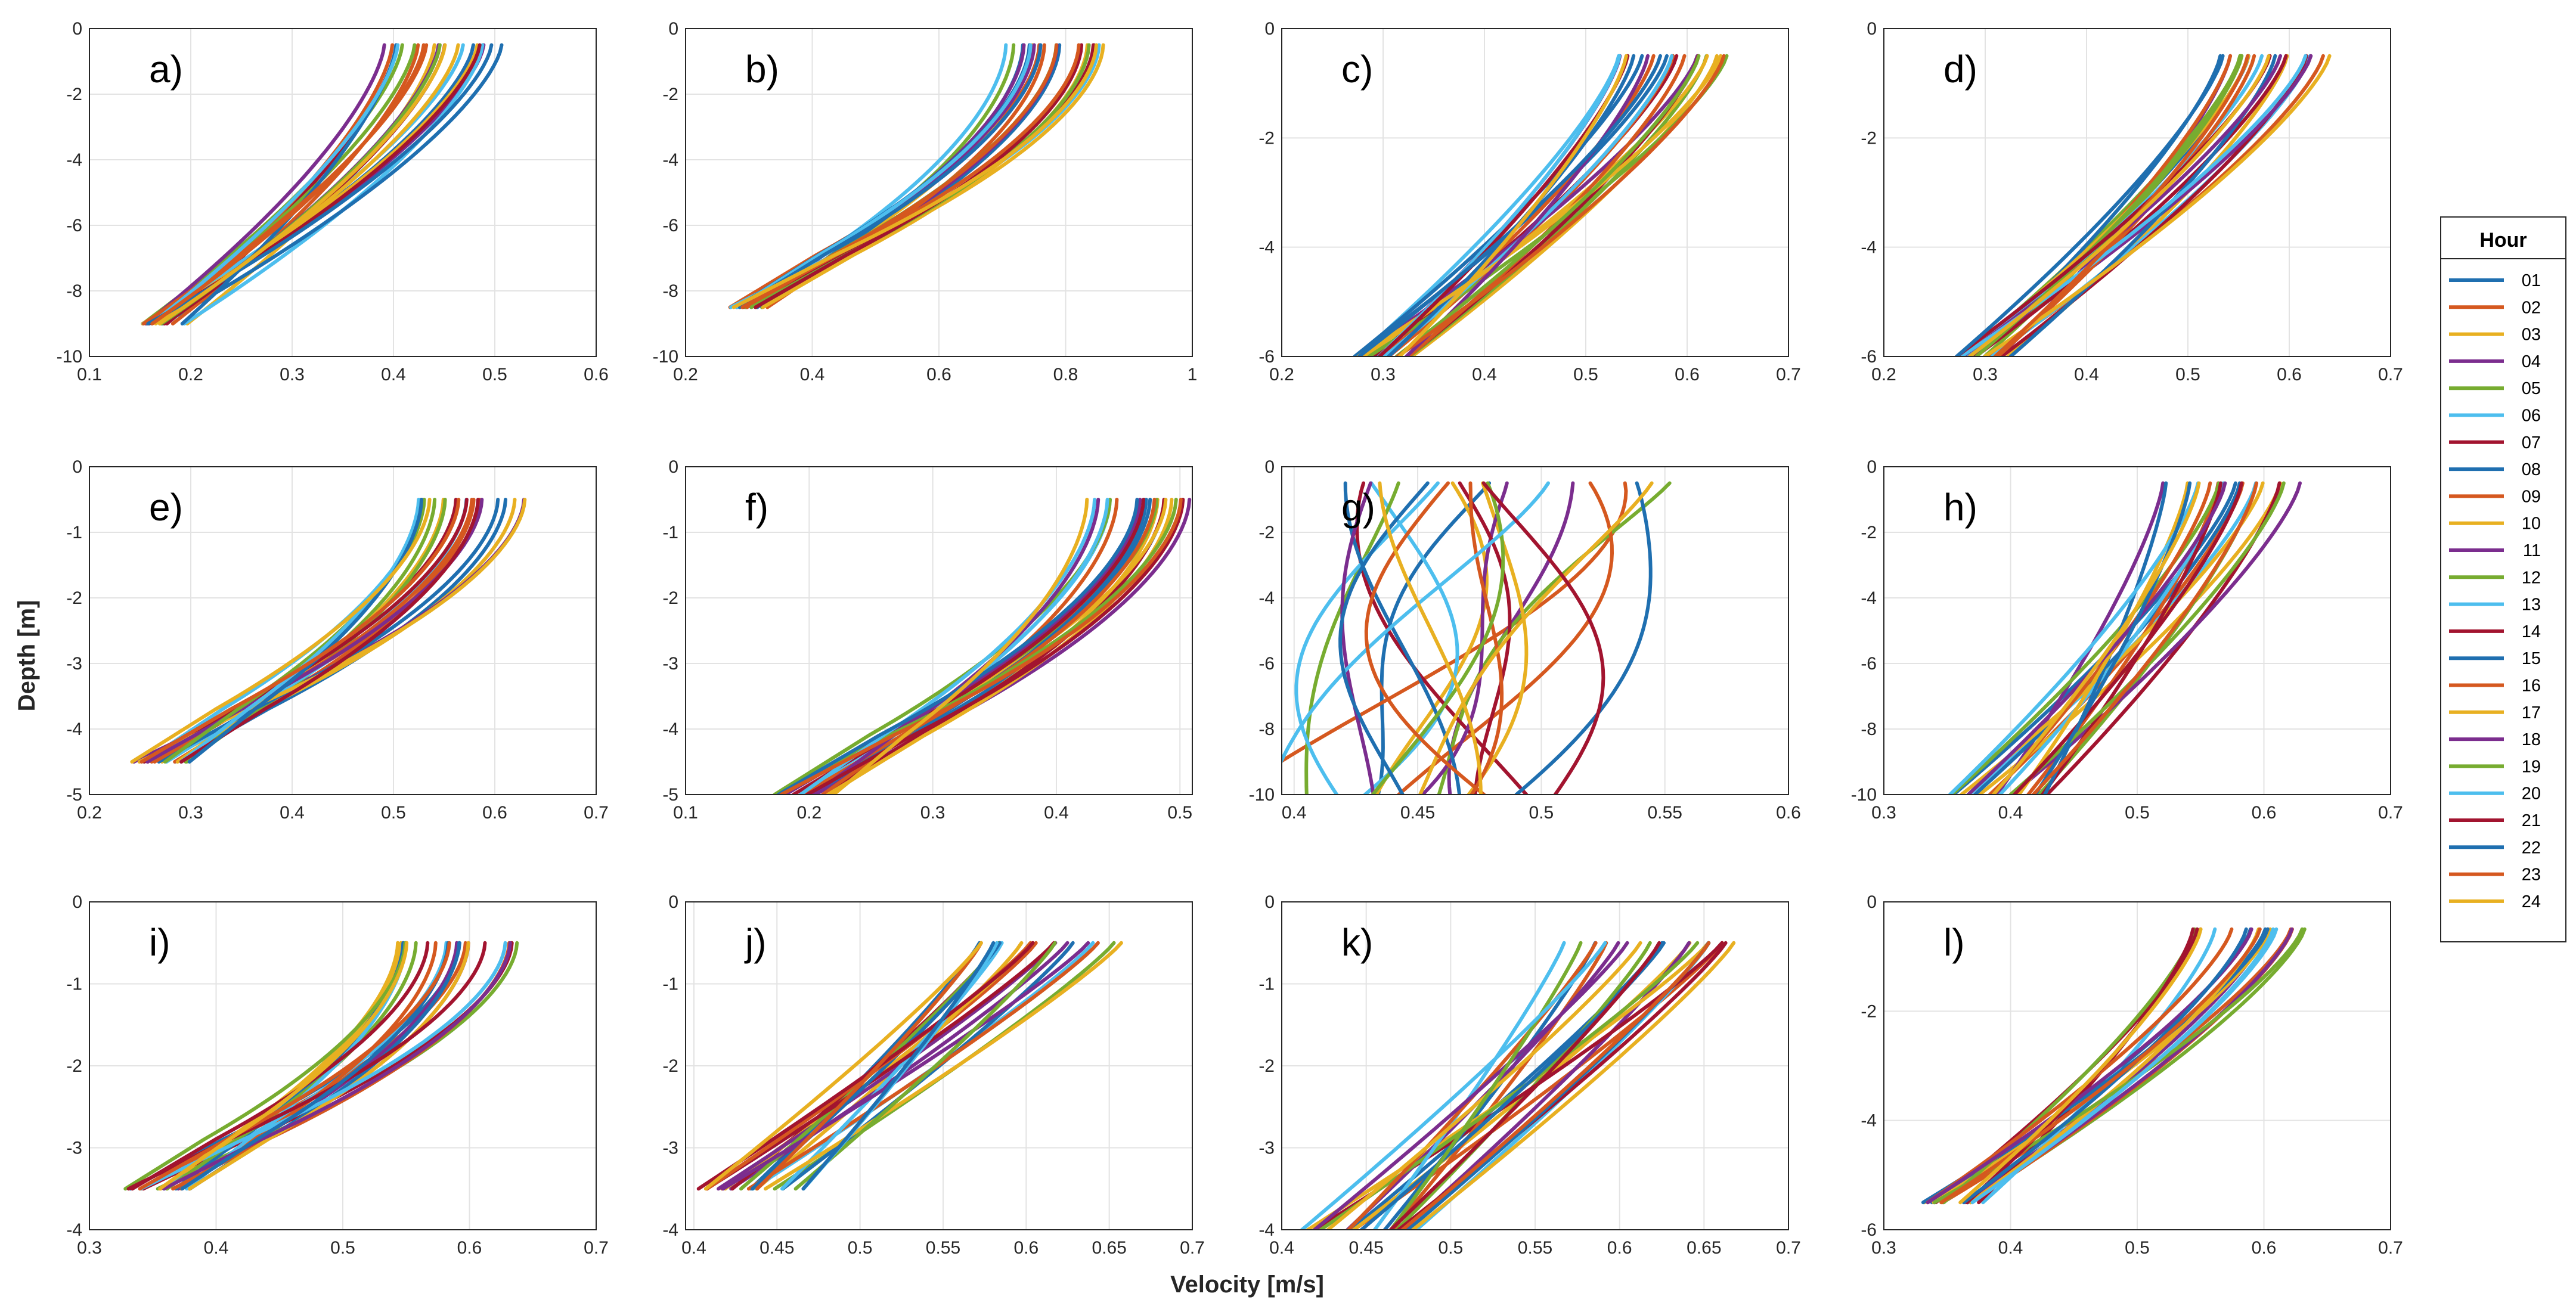 The width and height of the screenshot is (2576, 1312). Describe the element at coordinates (2531, 901) in the screenshot. I see `legend-entry-24: 24` at that location.